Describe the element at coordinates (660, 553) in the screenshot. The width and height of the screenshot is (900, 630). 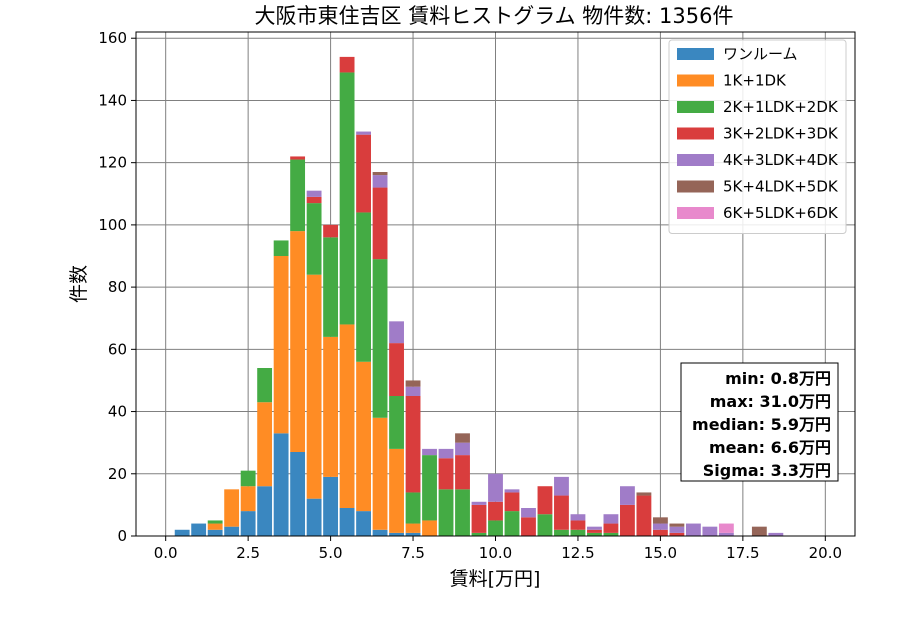
I see `x-tick-label: 15.0` at that location.